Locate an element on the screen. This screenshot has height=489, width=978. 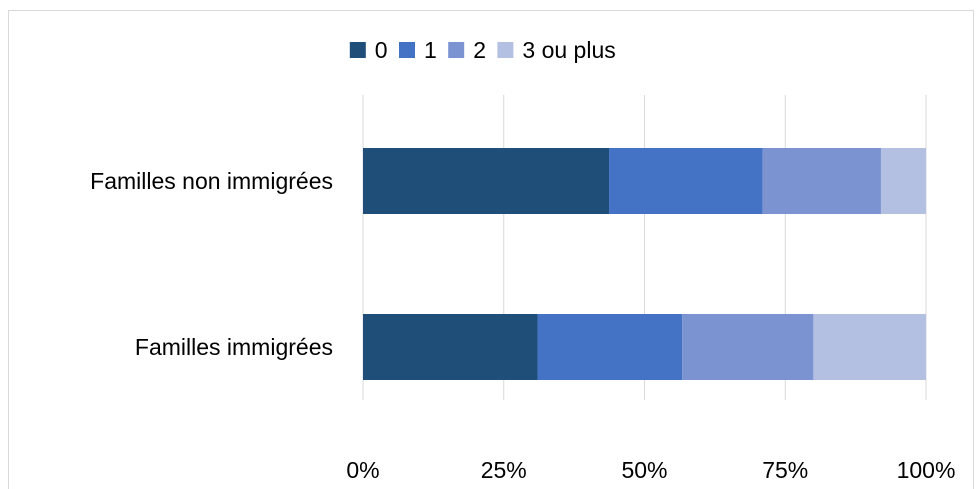
legend-item-3-ou-plus: 3 ou plus is located at coordinates (556, 50).